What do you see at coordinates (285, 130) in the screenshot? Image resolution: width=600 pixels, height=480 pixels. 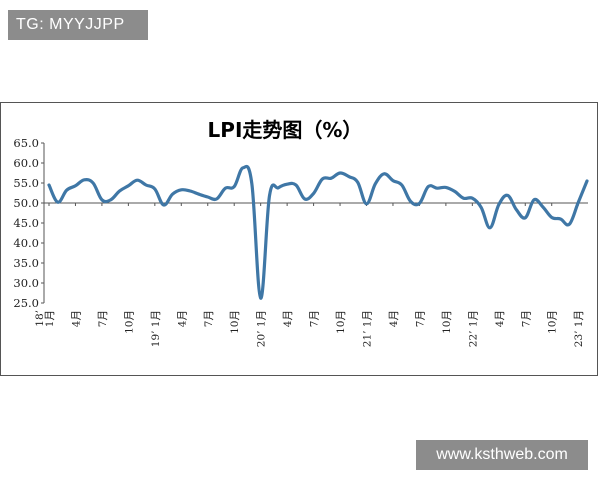 I see `chart-title: LPI走势图（%）` at bounding box center [285, 130].